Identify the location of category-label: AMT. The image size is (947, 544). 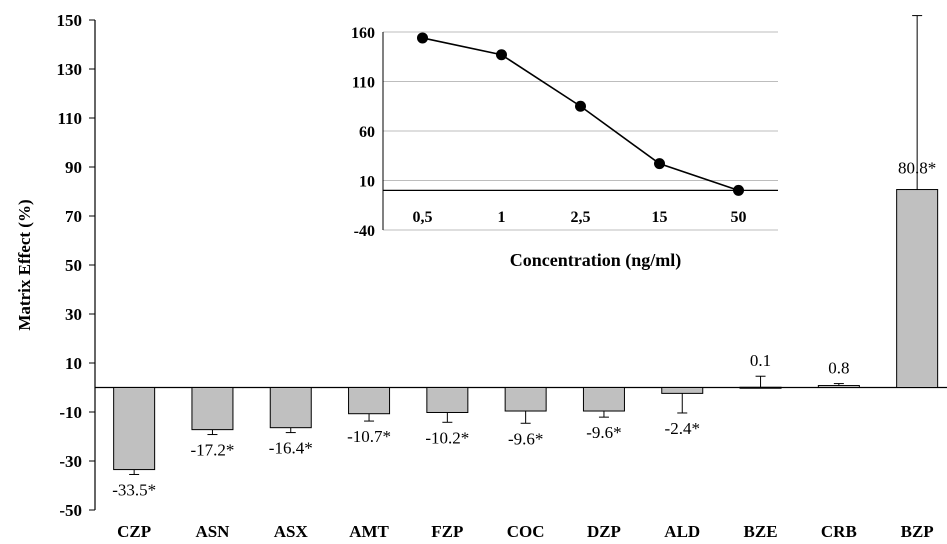
(369, 531).